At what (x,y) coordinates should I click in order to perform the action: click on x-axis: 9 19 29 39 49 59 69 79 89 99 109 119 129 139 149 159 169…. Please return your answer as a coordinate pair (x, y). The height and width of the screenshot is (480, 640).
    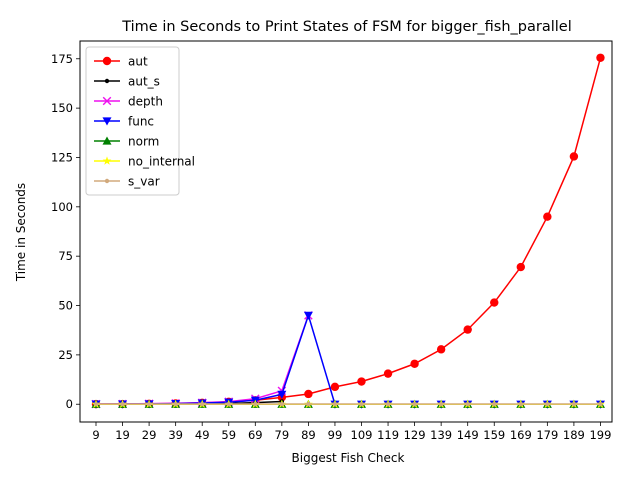
    Looking at the image, I should click on (351, 432).